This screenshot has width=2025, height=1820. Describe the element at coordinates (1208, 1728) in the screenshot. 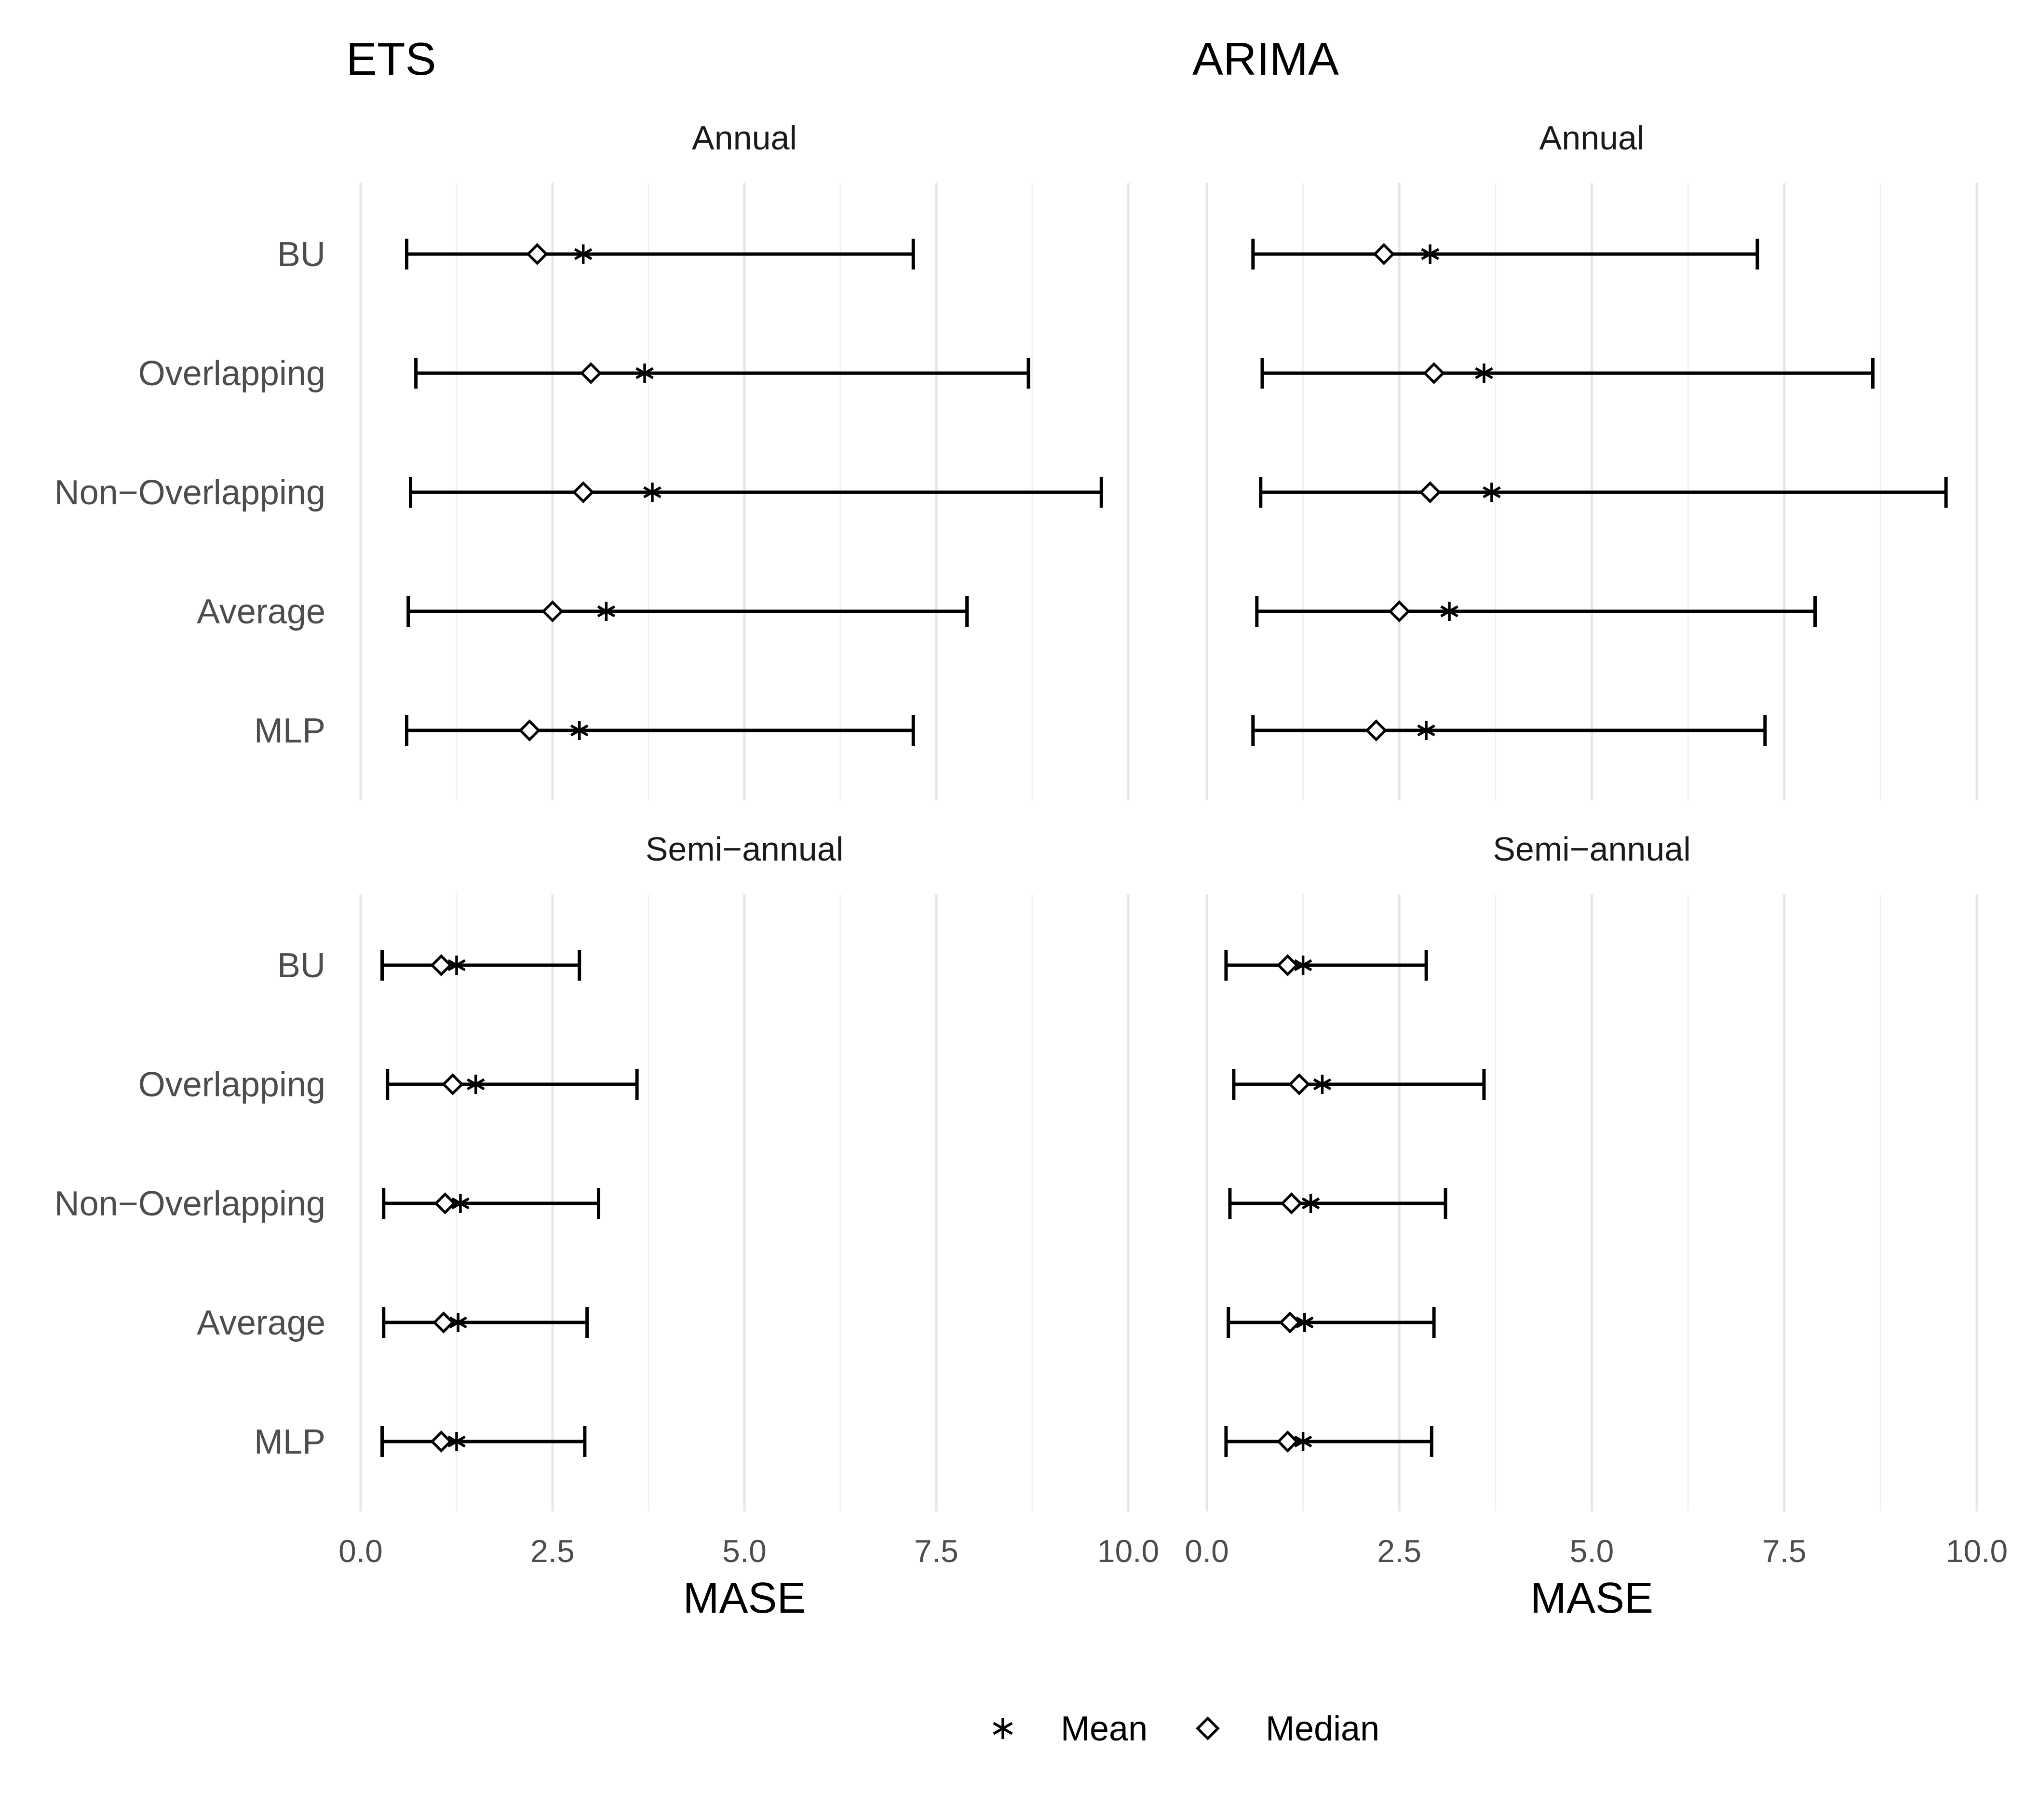

I see `legend-median-key` at that location.